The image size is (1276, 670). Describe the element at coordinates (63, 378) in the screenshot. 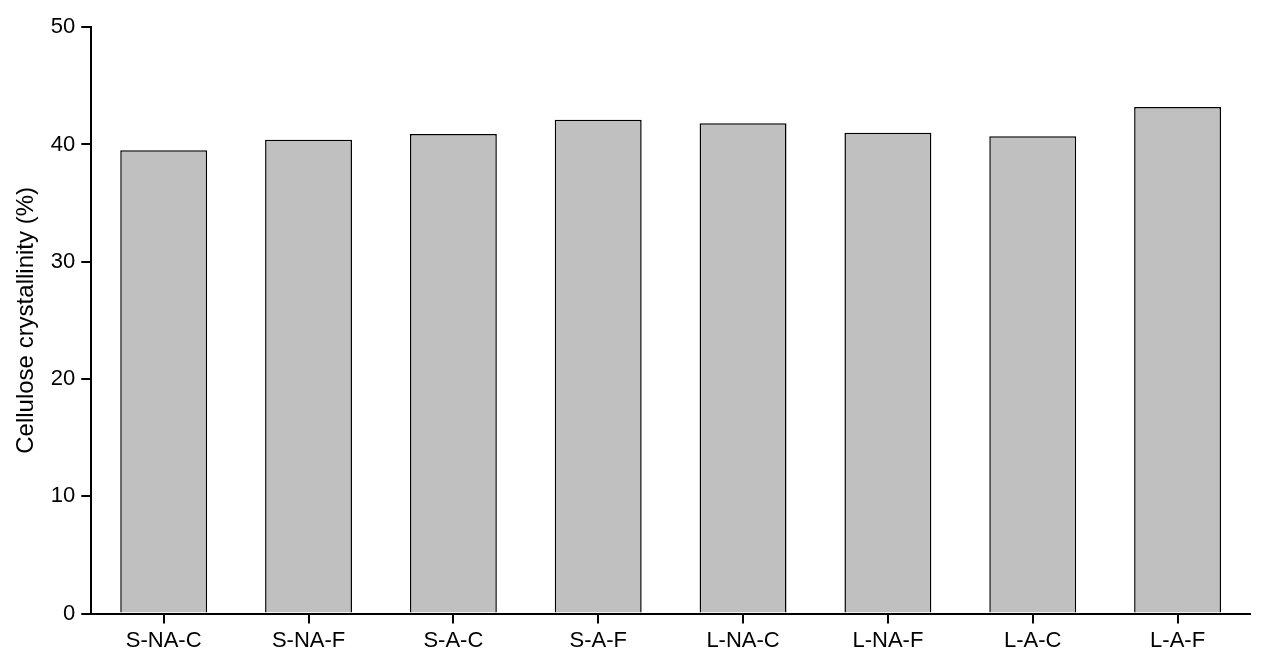

I see `y-tick-label: 20` at that location.